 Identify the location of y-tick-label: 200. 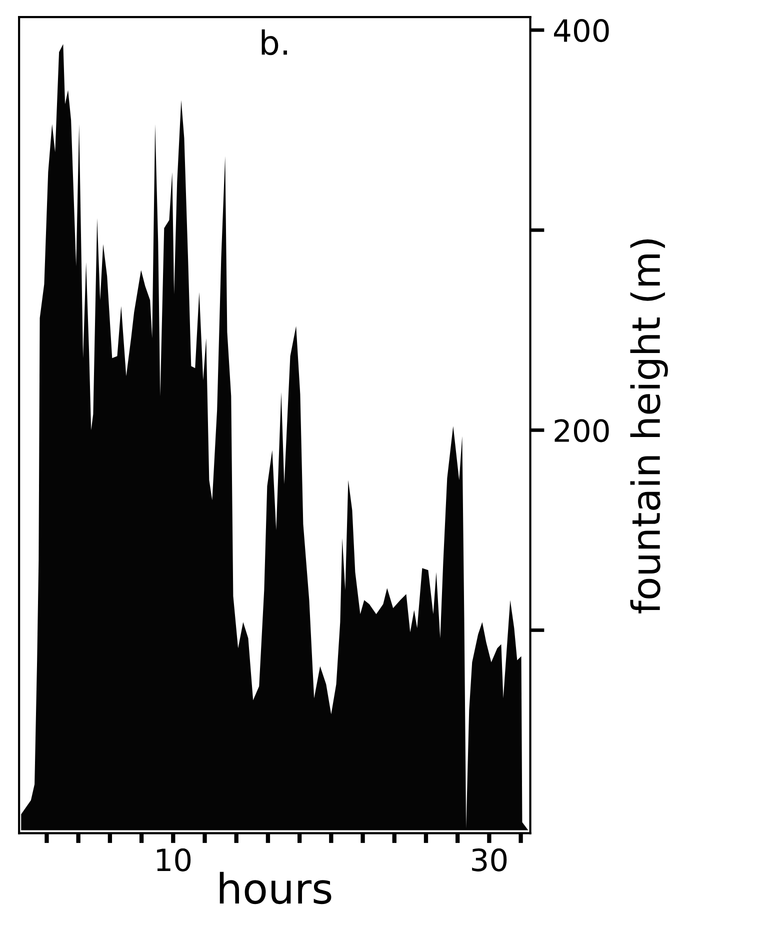
(581, 430).